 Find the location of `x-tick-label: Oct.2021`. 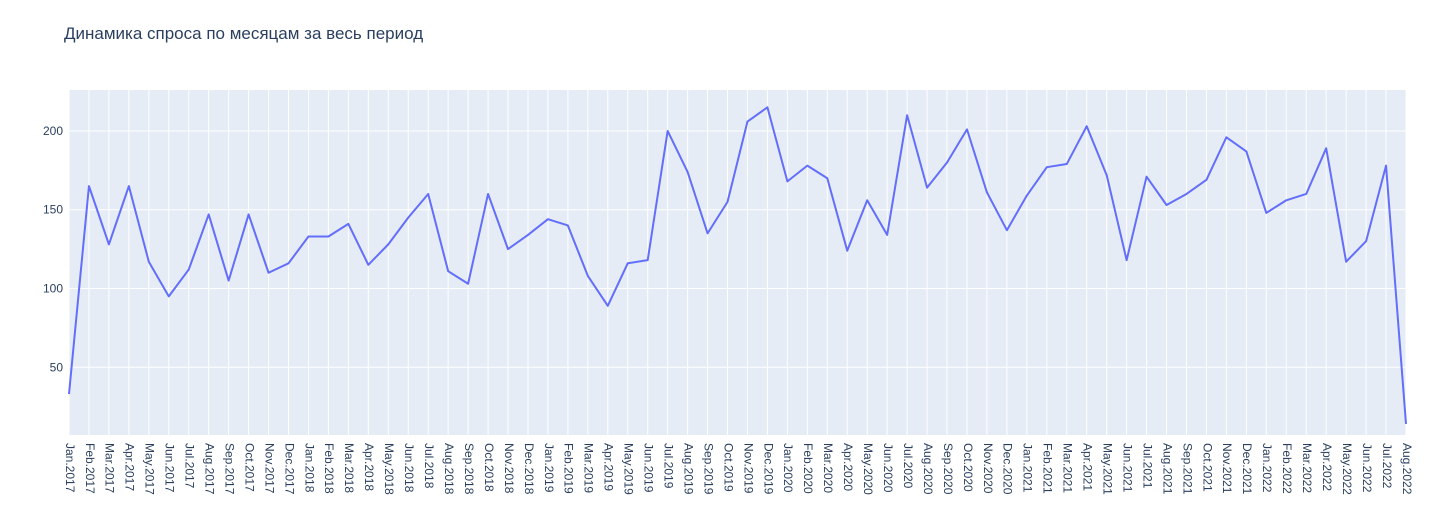

x-tick-label: Oct.2021 is located at coordinates (1207, 467).